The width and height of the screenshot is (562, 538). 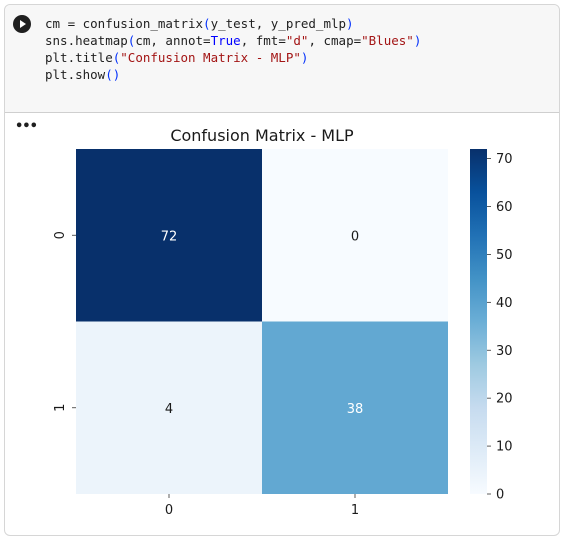 What do you see at coordinates (504, 351) in the screenshot?
I see `colorbar-tick-label: 30` at bounding box center [504, 351].